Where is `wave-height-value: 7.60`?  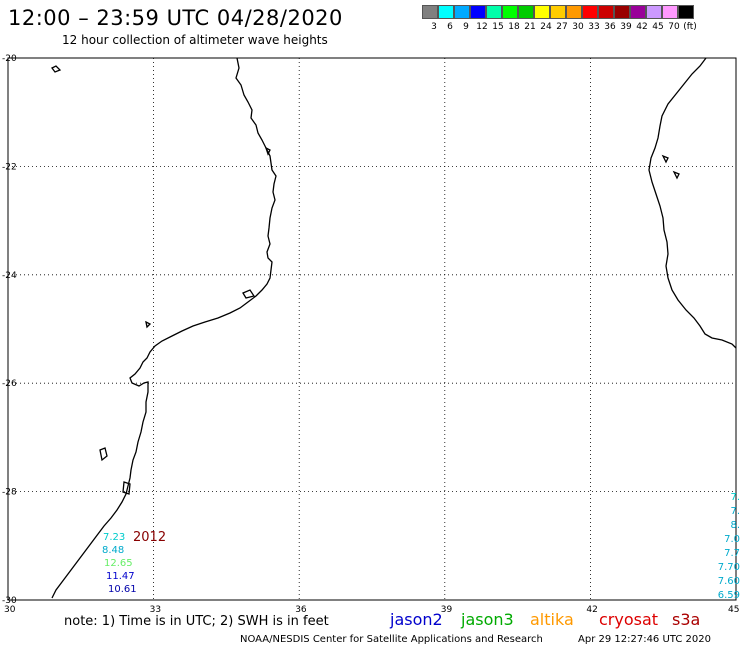
wave-height-value: 7.60 is located at coordinates (728, 581).